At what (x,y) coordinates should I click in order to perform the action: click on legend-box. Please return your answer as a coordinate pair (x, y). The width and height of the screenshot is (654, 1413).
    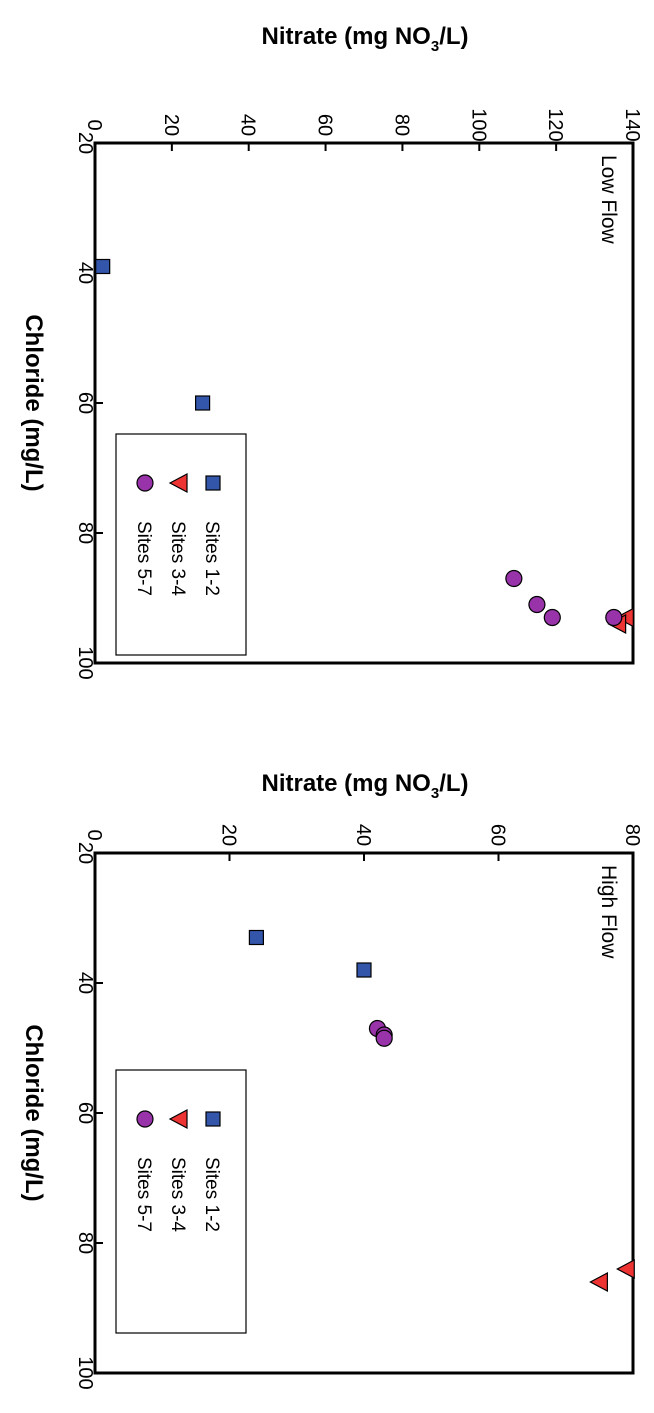
    Looking at the image, I should click on (181, 544).